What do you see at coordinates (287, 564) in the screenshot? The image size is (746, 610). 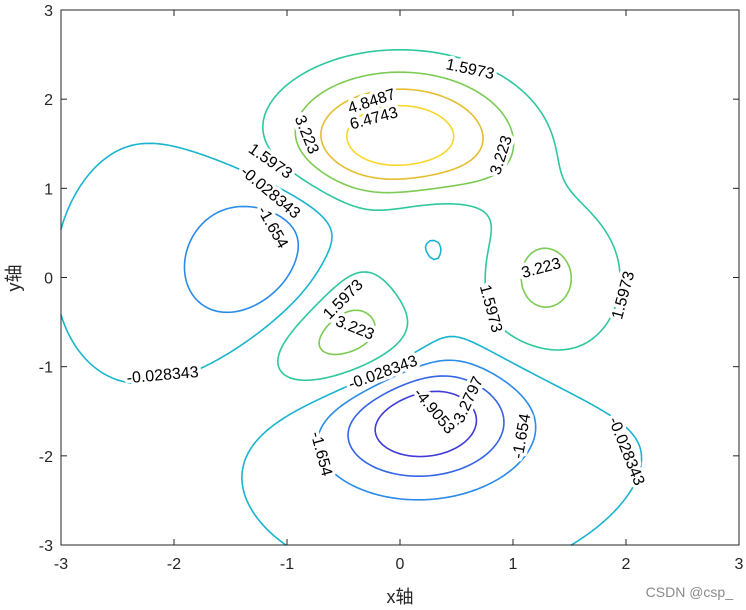 I see `x-tick-label: -1` at bounding box center [287, 564].